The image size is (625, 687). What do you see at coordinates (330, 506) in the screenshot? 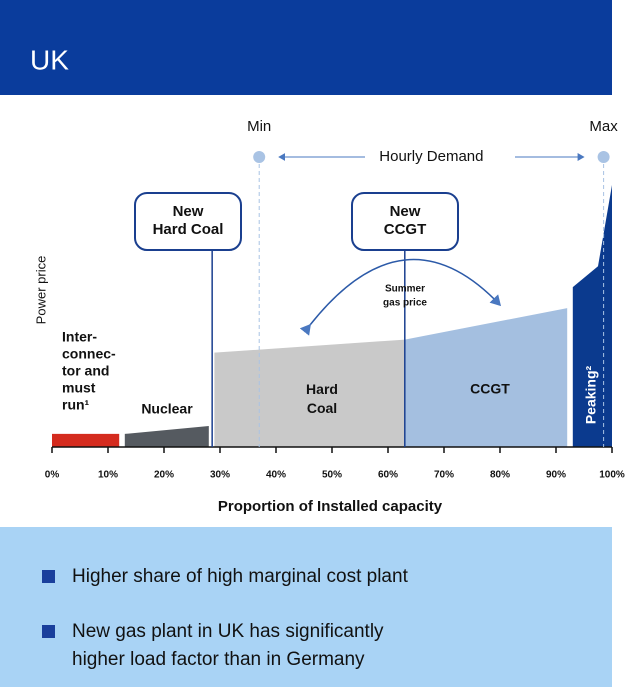
I see `x-axis-label: Proportion of Installed capacity` at bounding box center [330, 506].